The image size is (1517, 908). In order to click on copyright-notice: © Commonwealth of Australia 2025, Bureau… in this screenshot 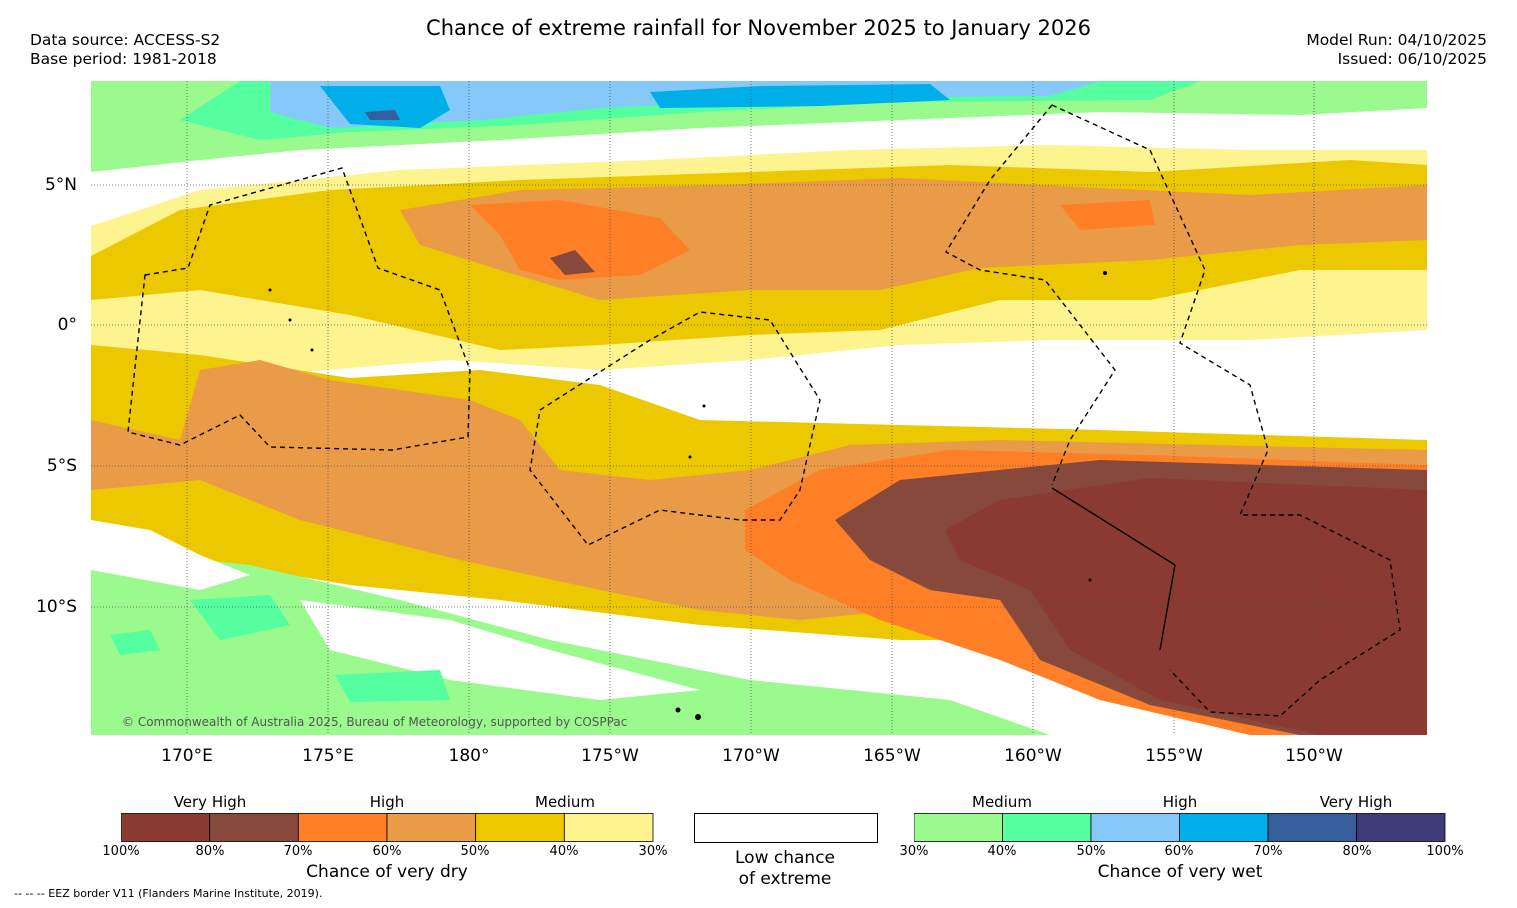, I will do `click(375, 722)`.